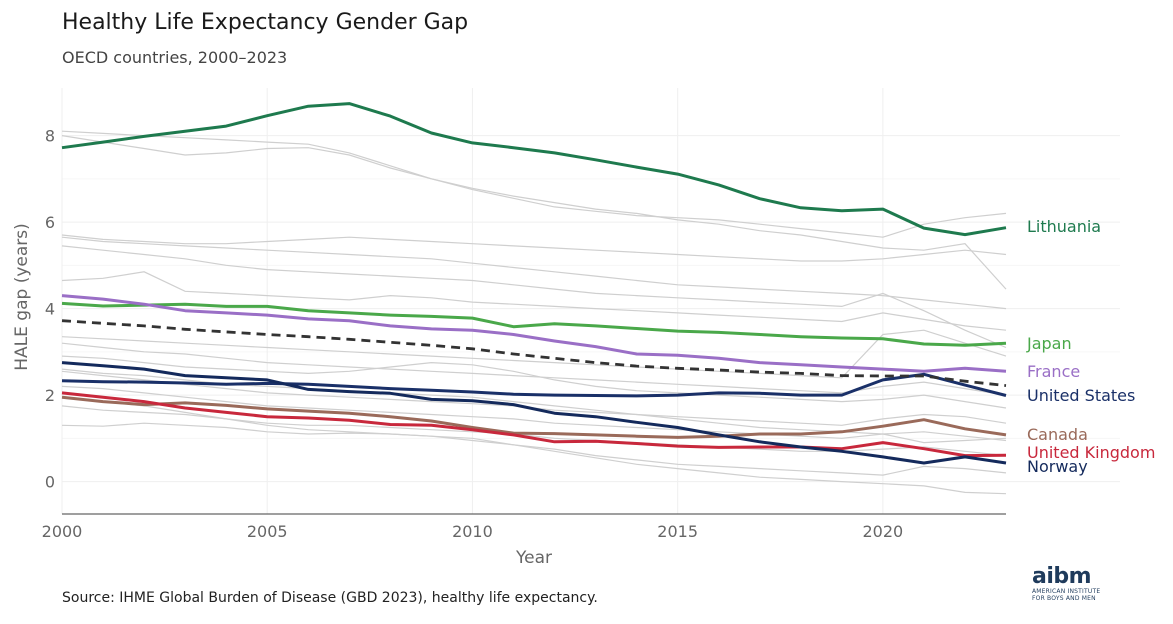 This screenshot has height=624, width=1173. What do you see at coordinates (534, 417) in the screenshot?
I see `series-line-canada` at bounding box center [534, 417].